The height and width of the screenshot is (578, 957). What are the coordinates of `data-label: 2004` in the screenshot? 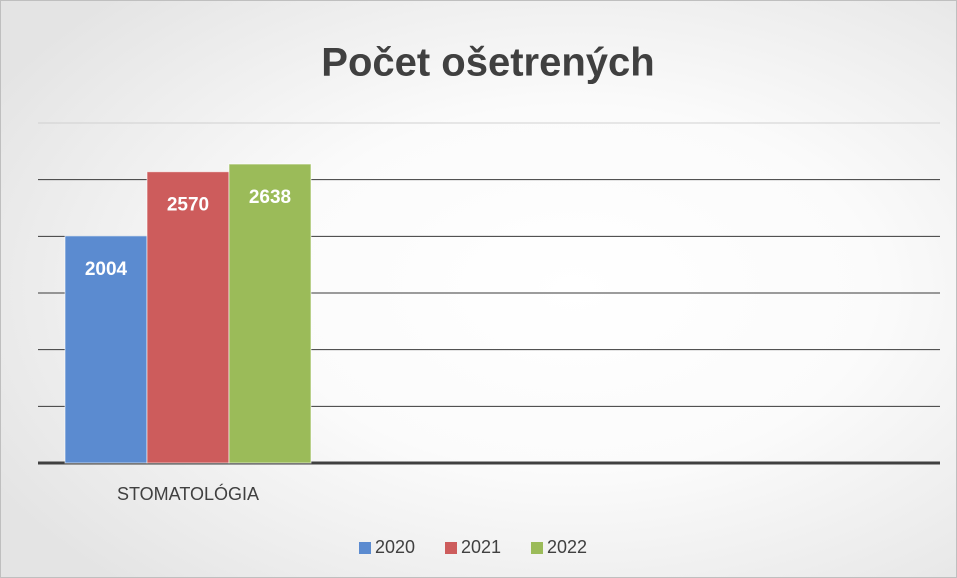 It's located at (106, 269).